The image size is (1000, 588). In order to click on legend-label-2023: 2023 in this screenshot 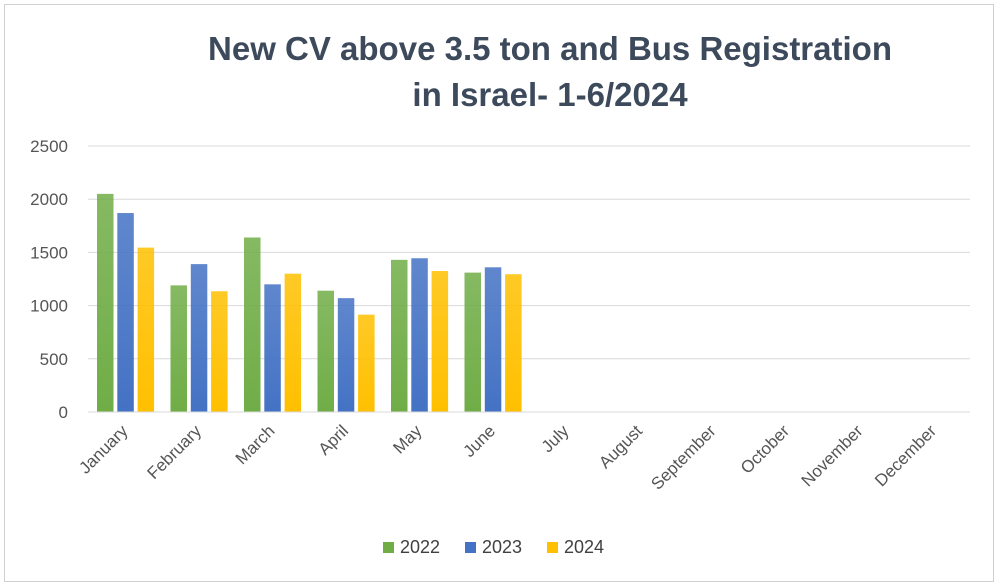, I will do `click(502, 547)`.